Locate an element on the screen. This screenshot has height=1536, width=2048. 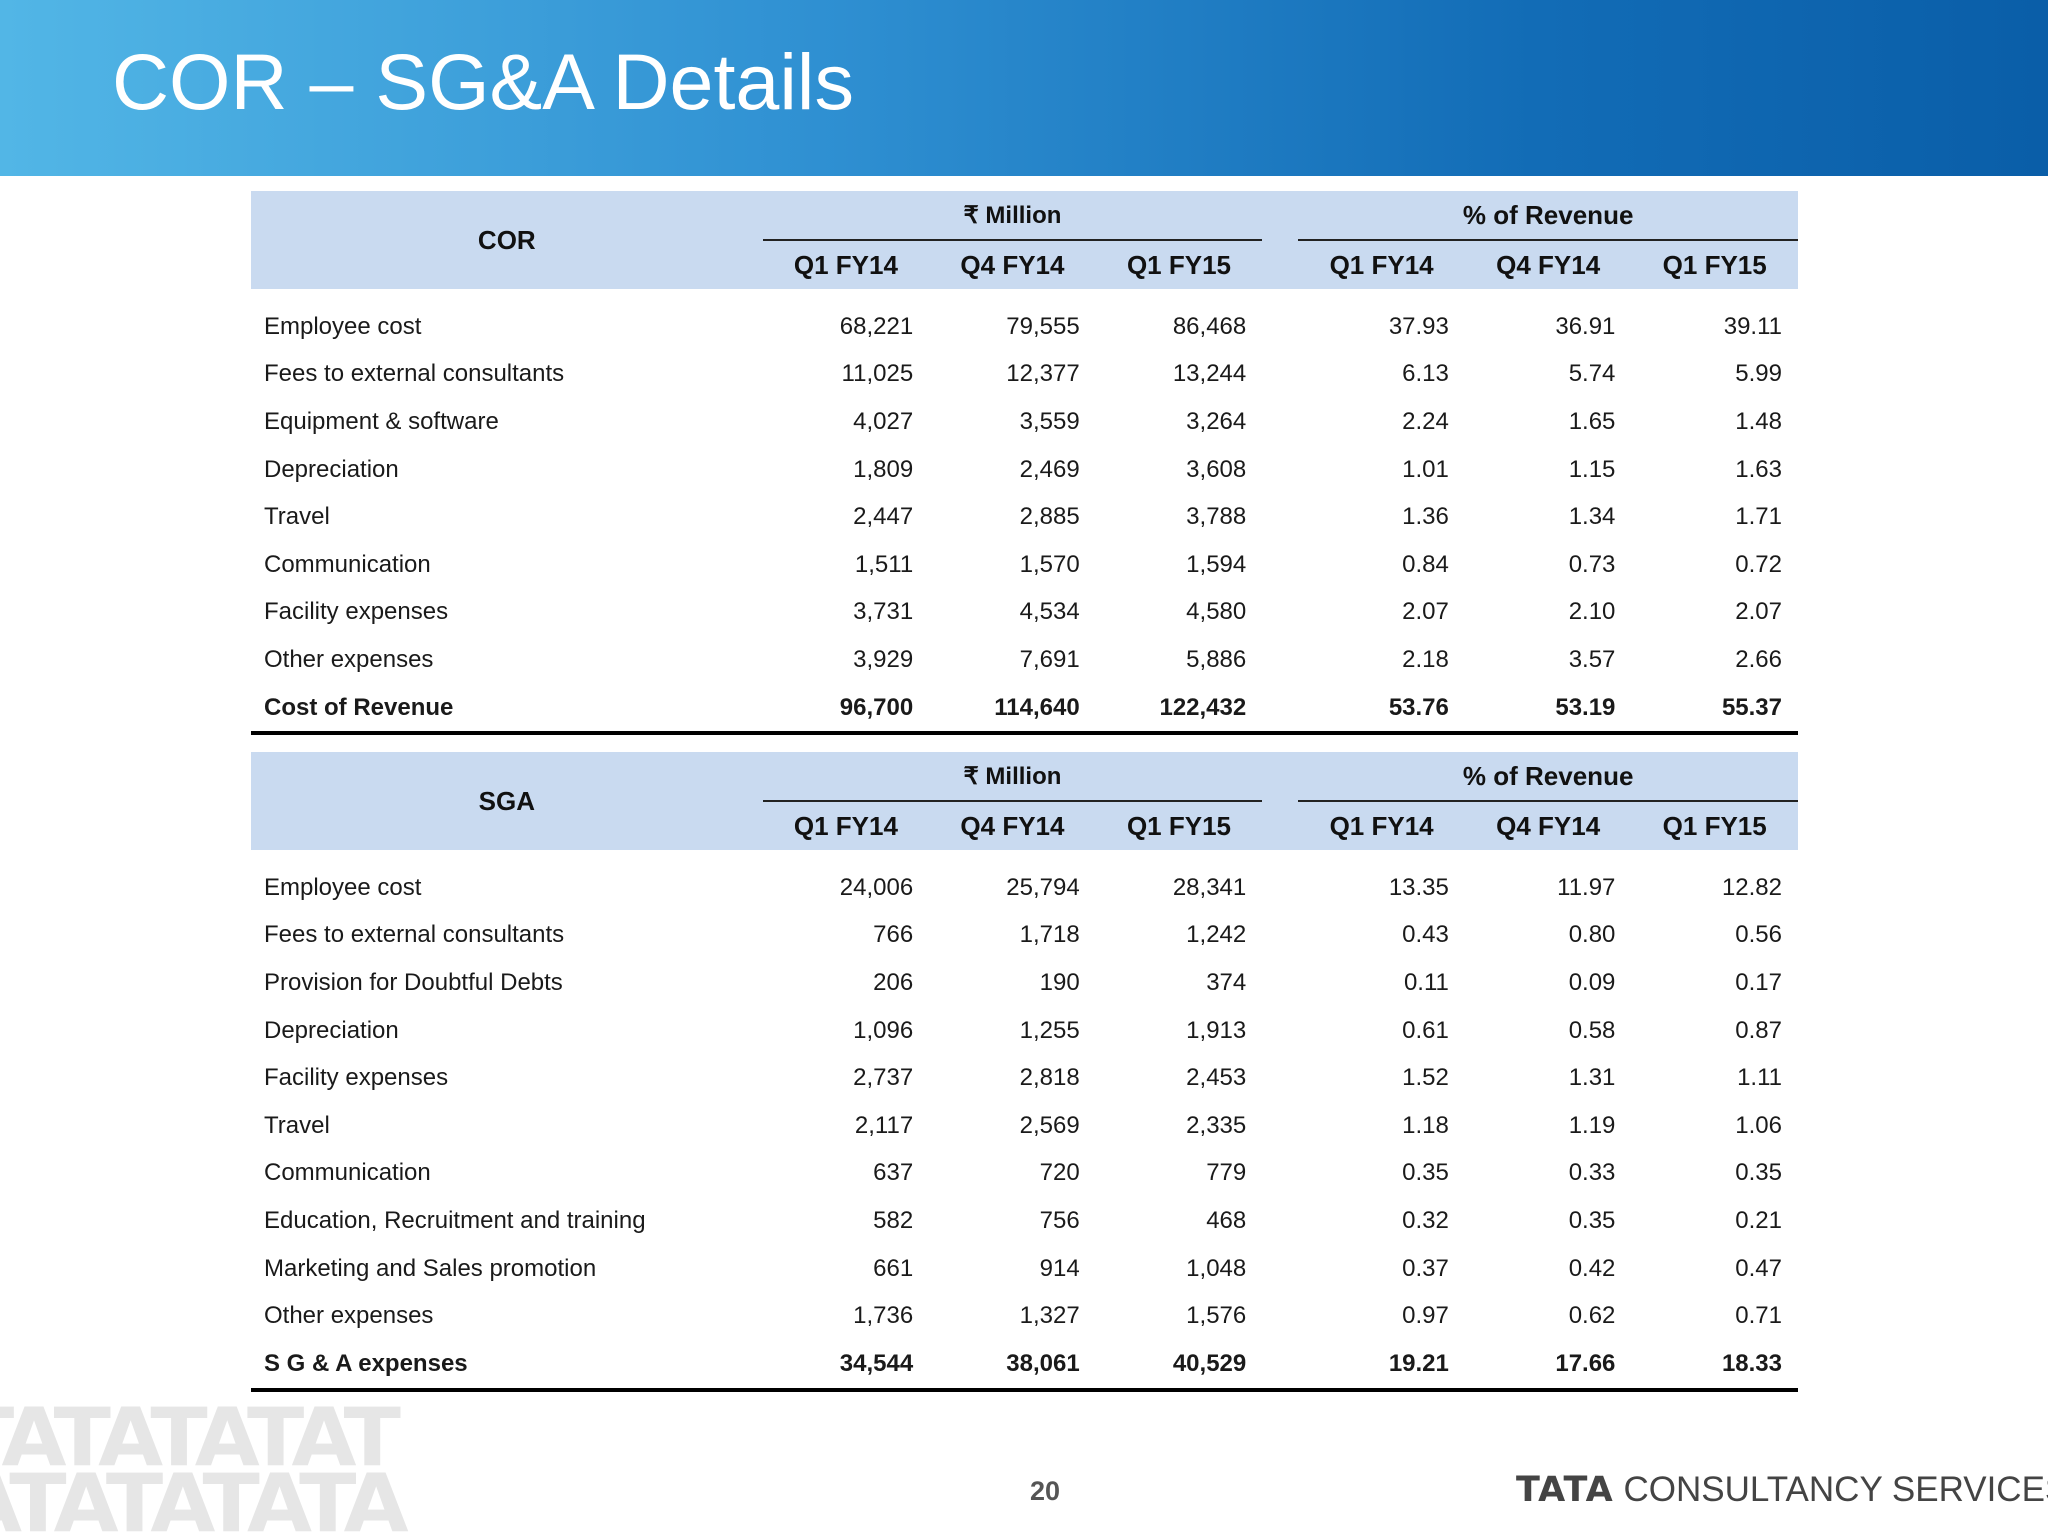
percent-cell: 0.80 is located at coordinates (1592, 935).